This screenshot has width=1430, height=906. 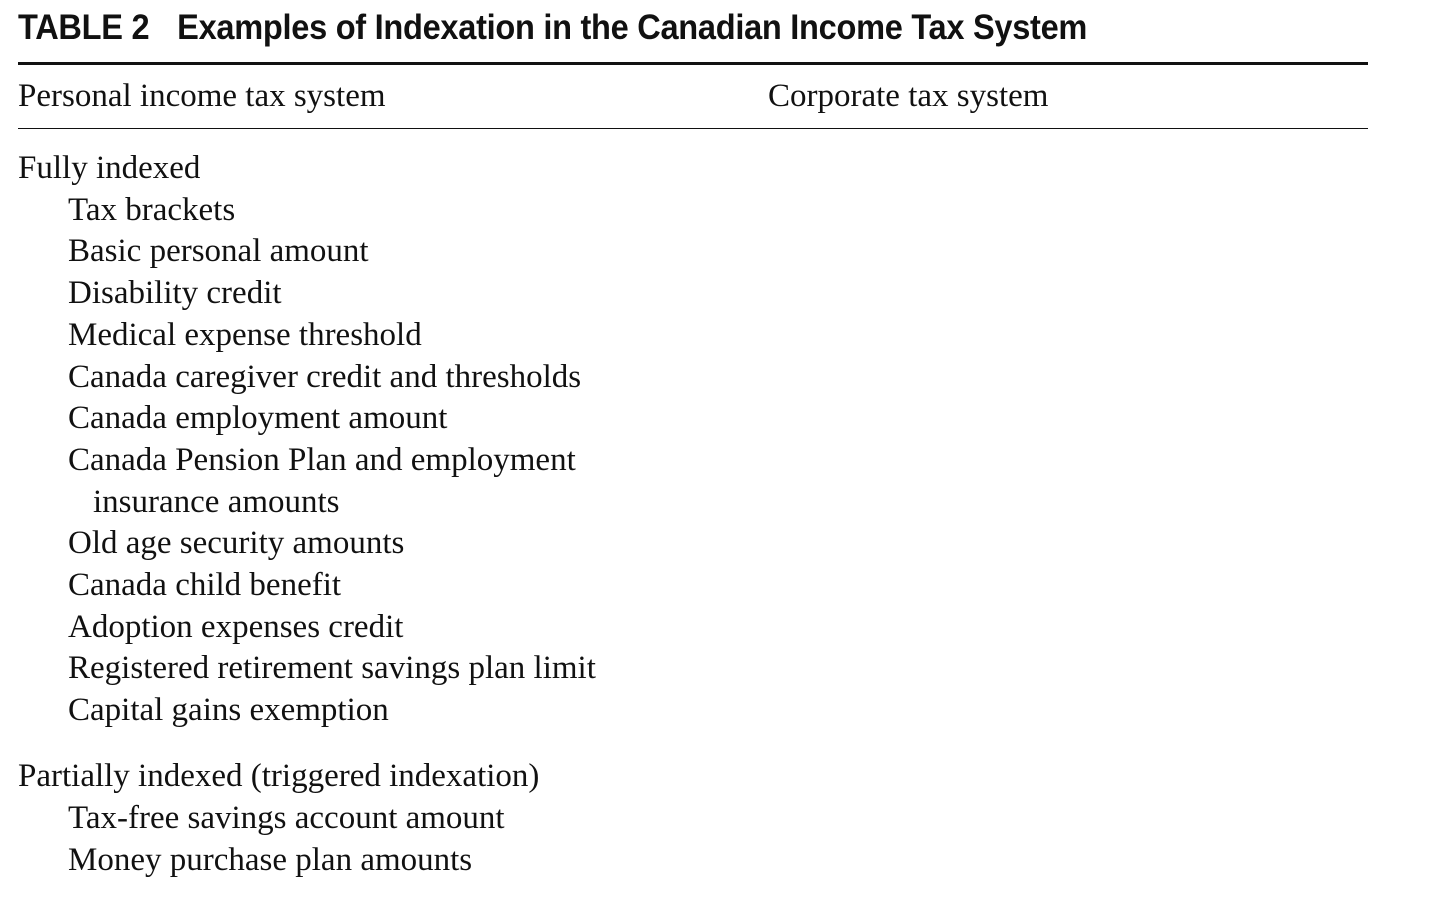 I want to click on item-text: Capital gains exemption, so click(x=228, y=710).